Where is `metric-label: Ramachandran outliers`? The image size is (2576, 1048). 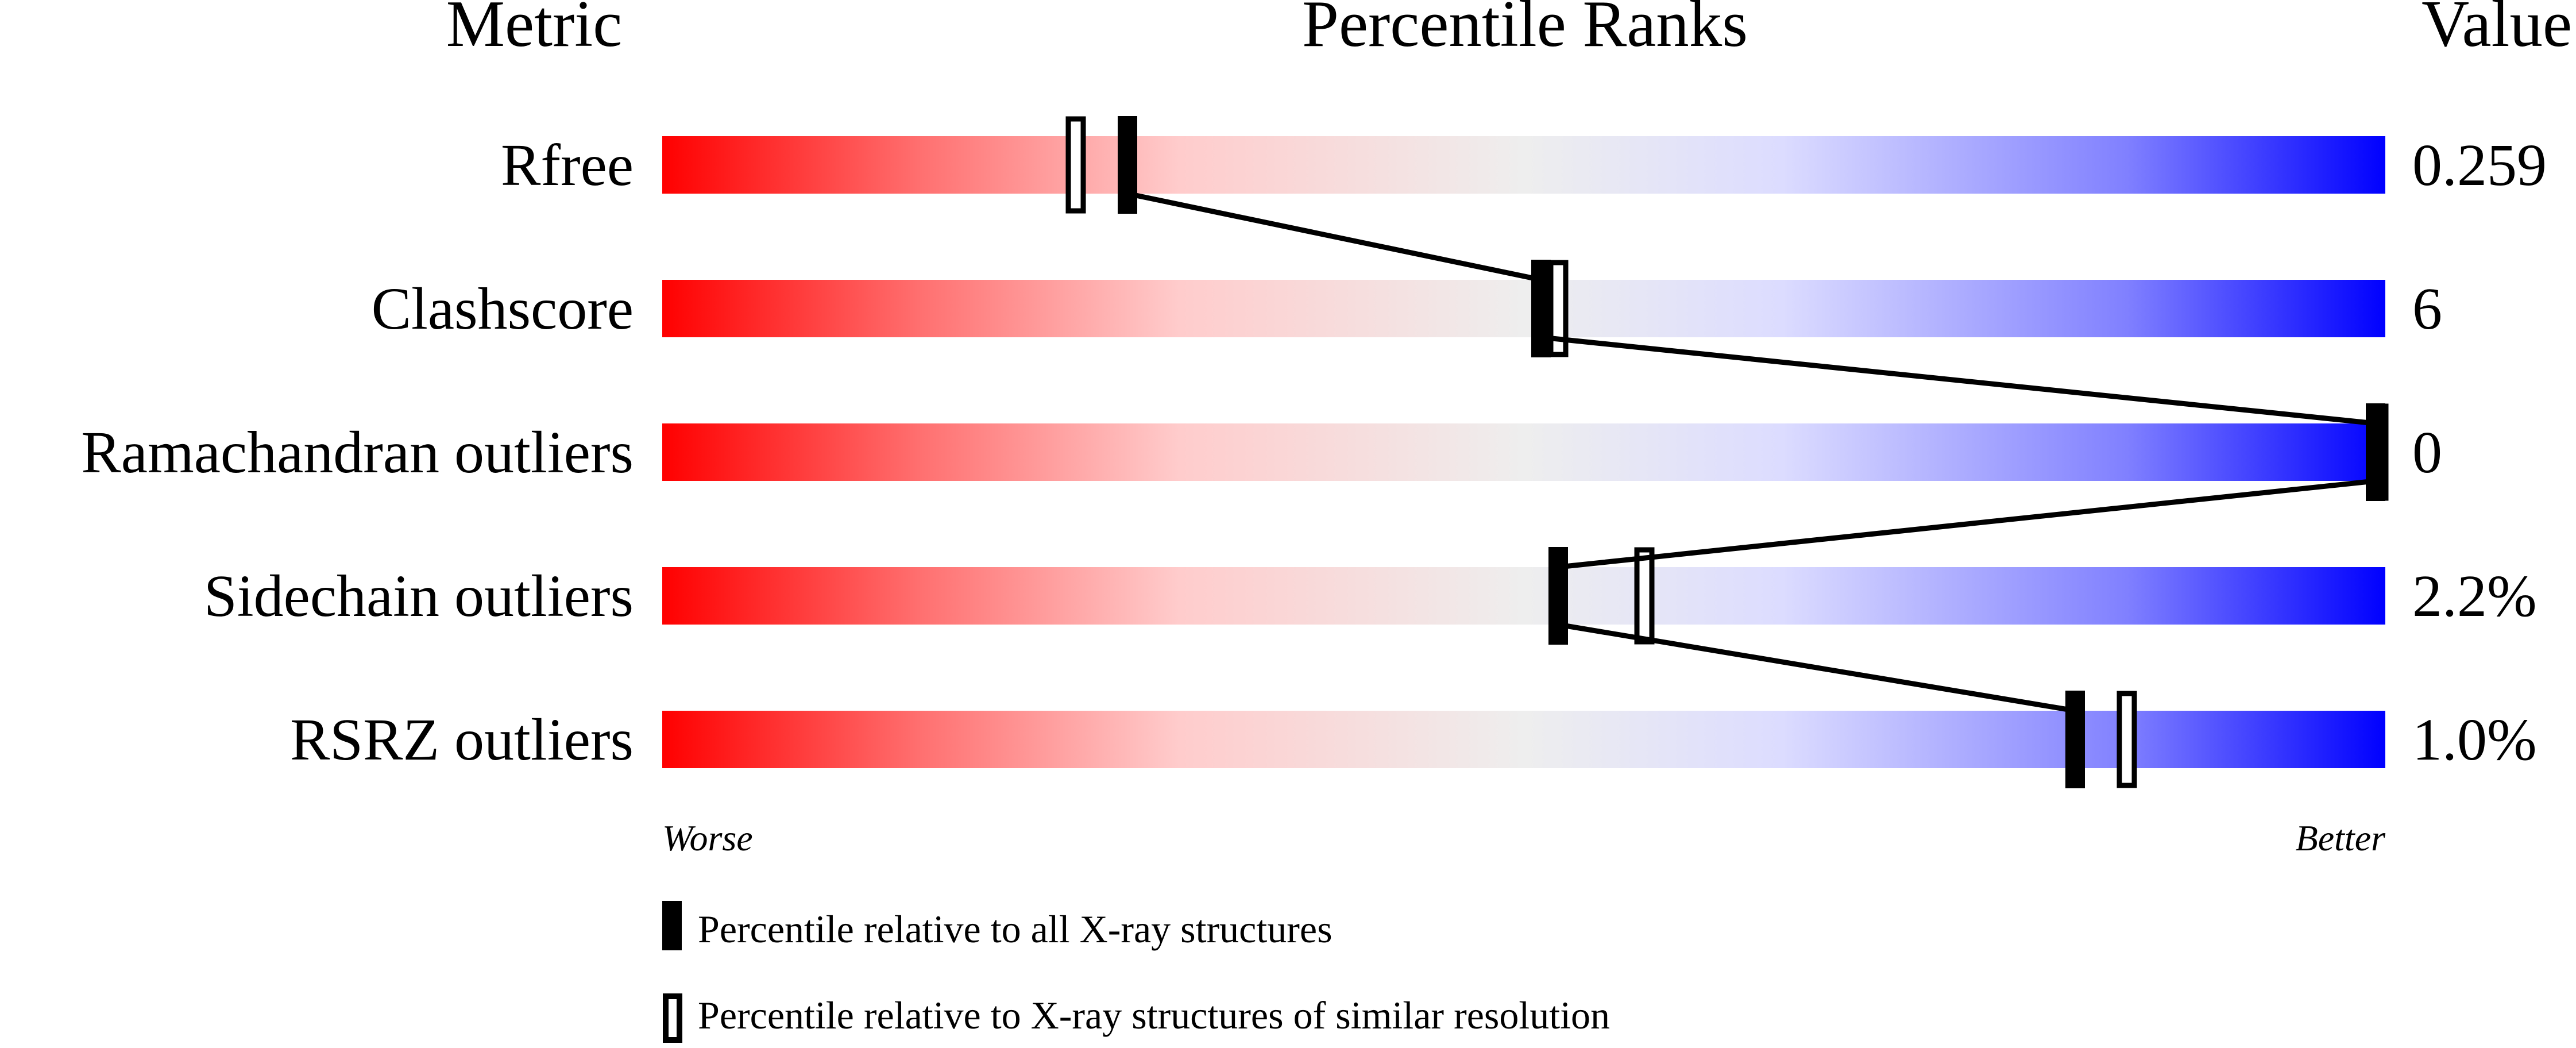
metric-label: Ramachandran outliers is located at coordinates (357, 453).